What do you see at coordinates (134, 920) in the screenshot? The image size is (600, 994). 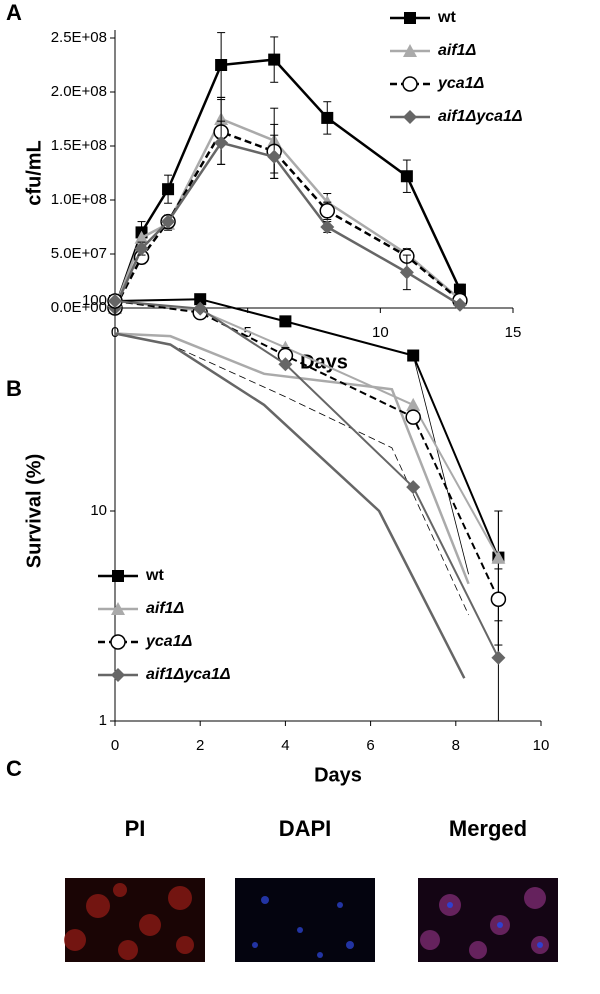 I see `pi-image` at bounding box center [134, 920].